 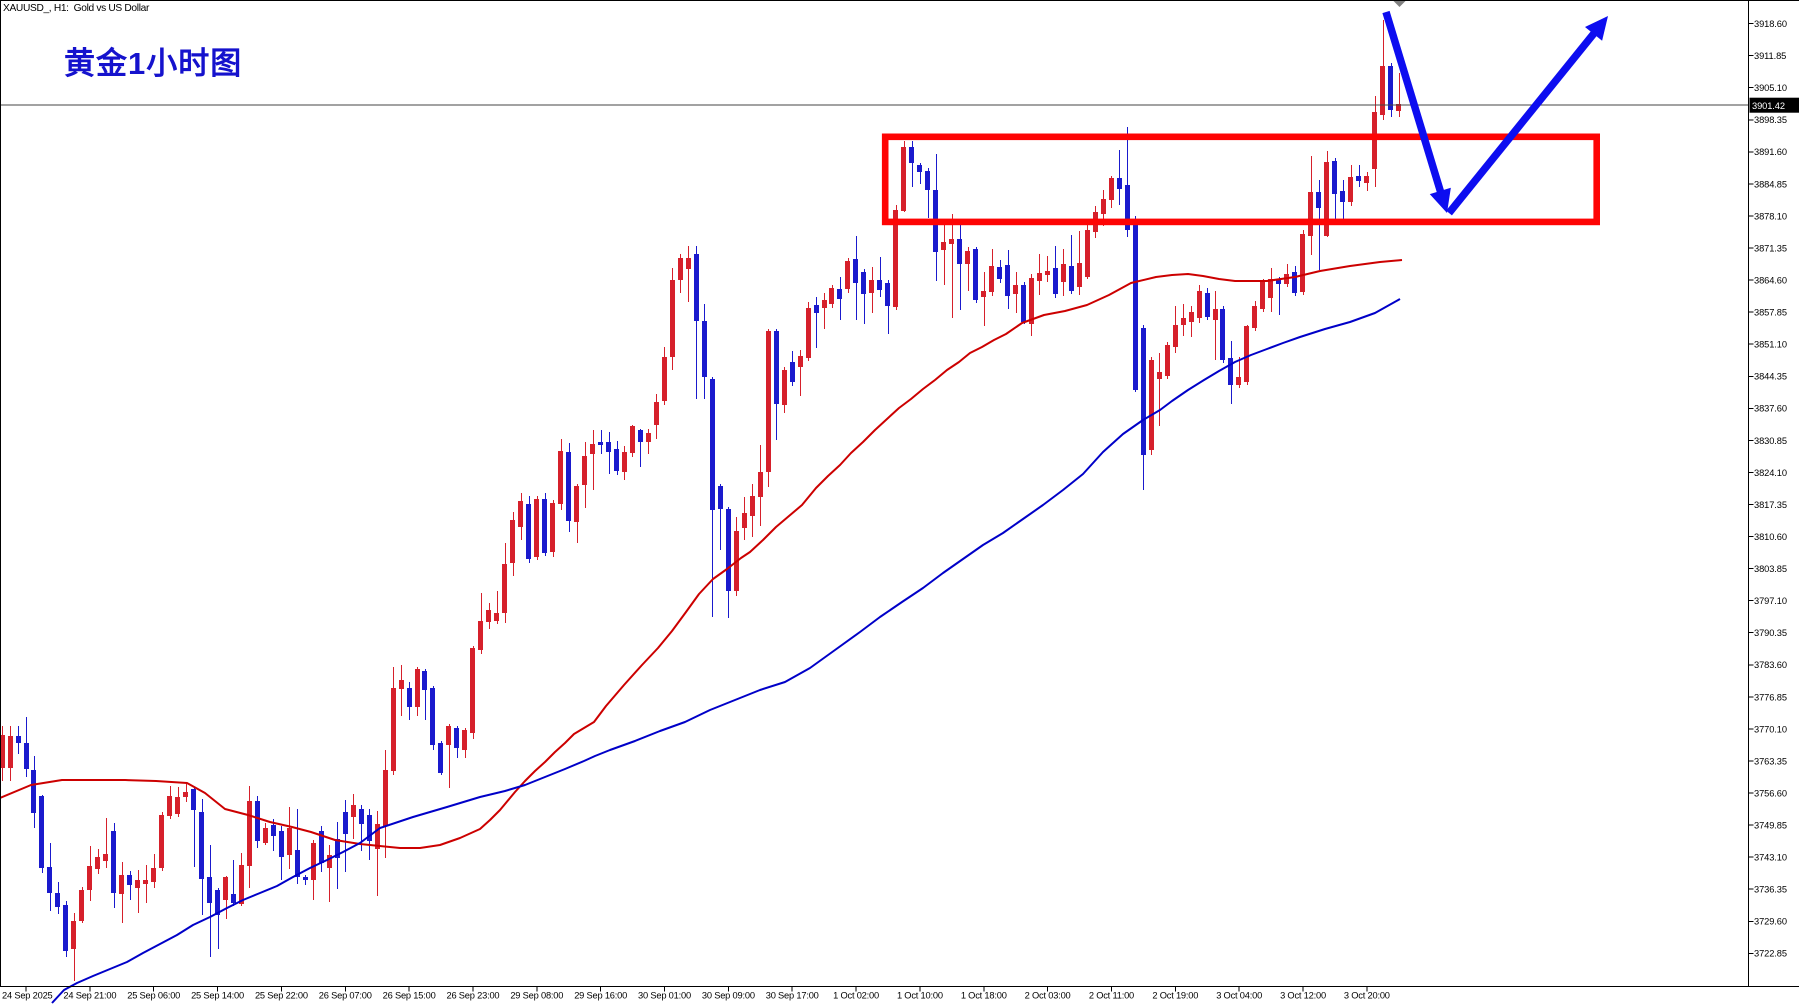 I want to click on svg-text: 3722.85, so click(x=1770, y=954).